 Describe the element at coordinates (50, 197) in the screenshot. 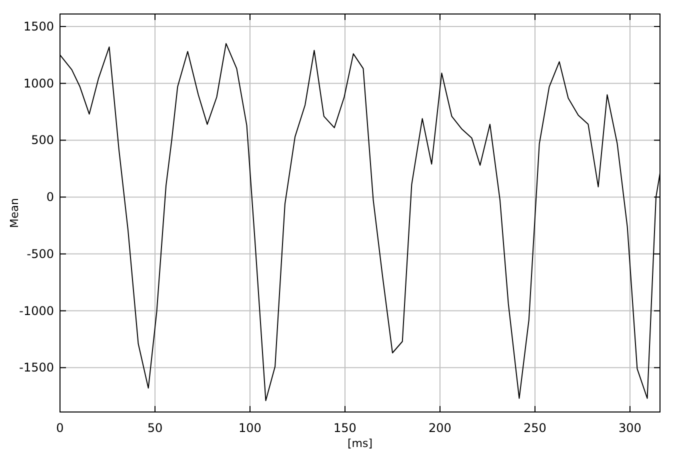

I see `y-tick-label: 0` at that location.